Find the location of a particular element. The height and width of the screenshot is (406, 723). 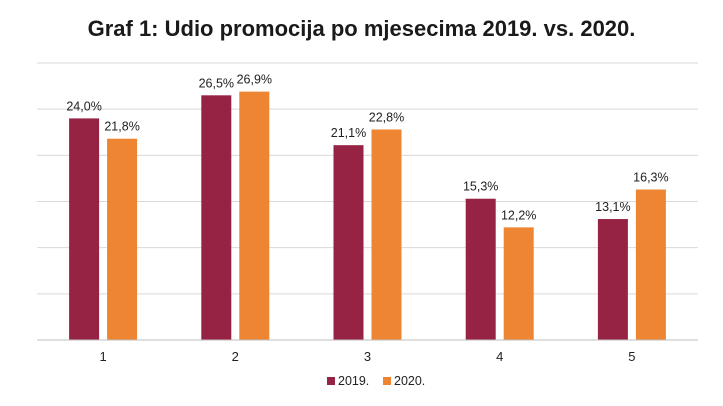

data-label: 21,1% is located at coordinates (348, 133).